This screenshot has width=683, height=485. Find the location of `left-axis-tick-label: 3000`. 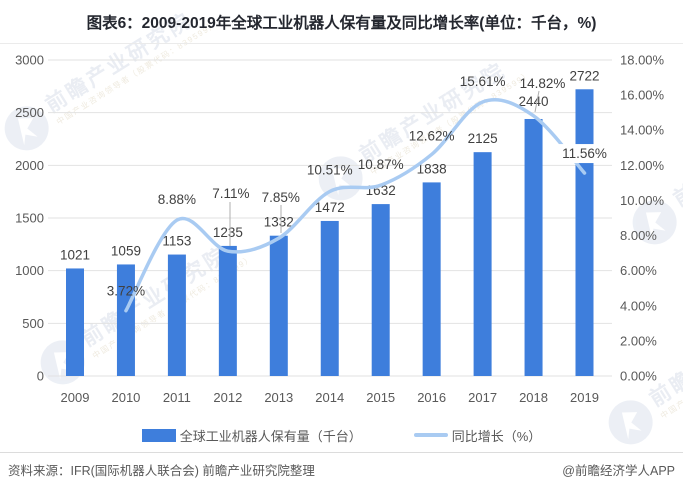

left-axis-tick-label: 3000 is located at coordinates (29, 60).